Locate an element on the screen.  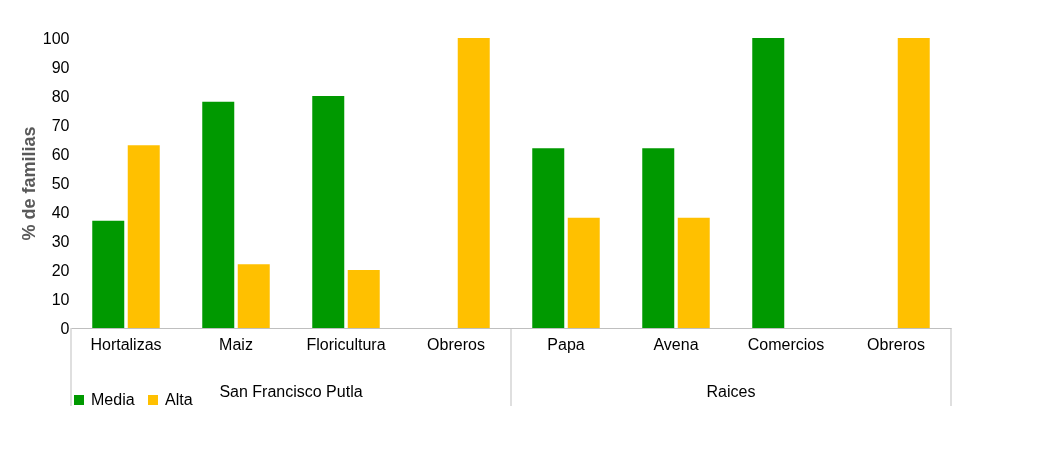
y-tick-label: 30 is located at coordinates (60, 241).